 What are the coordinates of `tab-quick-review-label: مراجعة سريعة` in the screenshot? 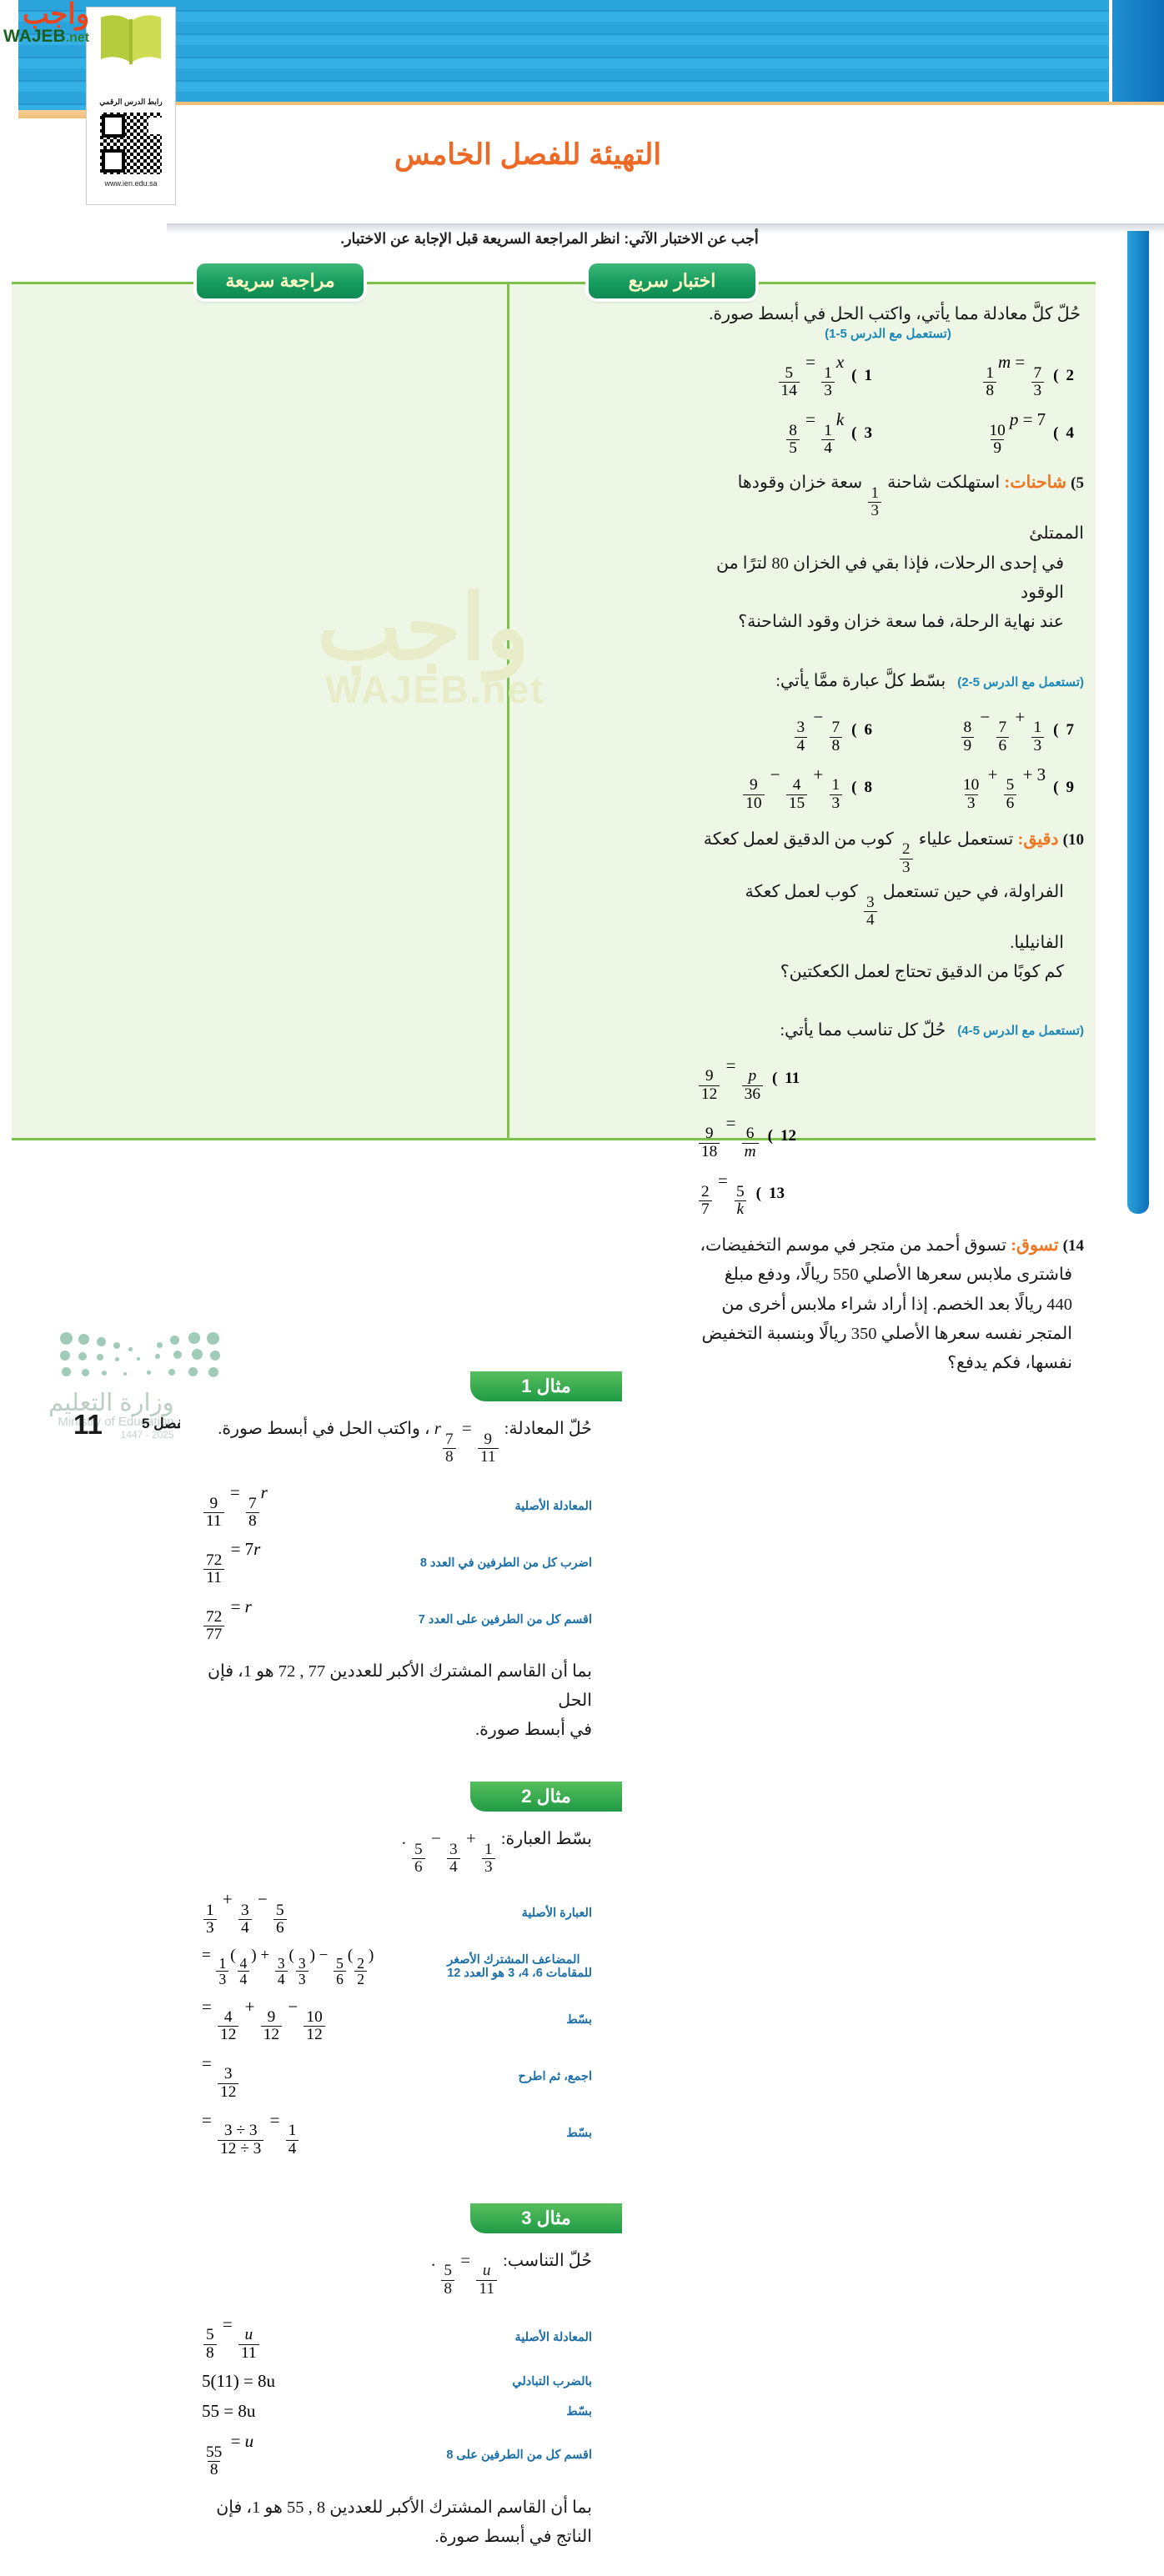 It's located at (280, 280).